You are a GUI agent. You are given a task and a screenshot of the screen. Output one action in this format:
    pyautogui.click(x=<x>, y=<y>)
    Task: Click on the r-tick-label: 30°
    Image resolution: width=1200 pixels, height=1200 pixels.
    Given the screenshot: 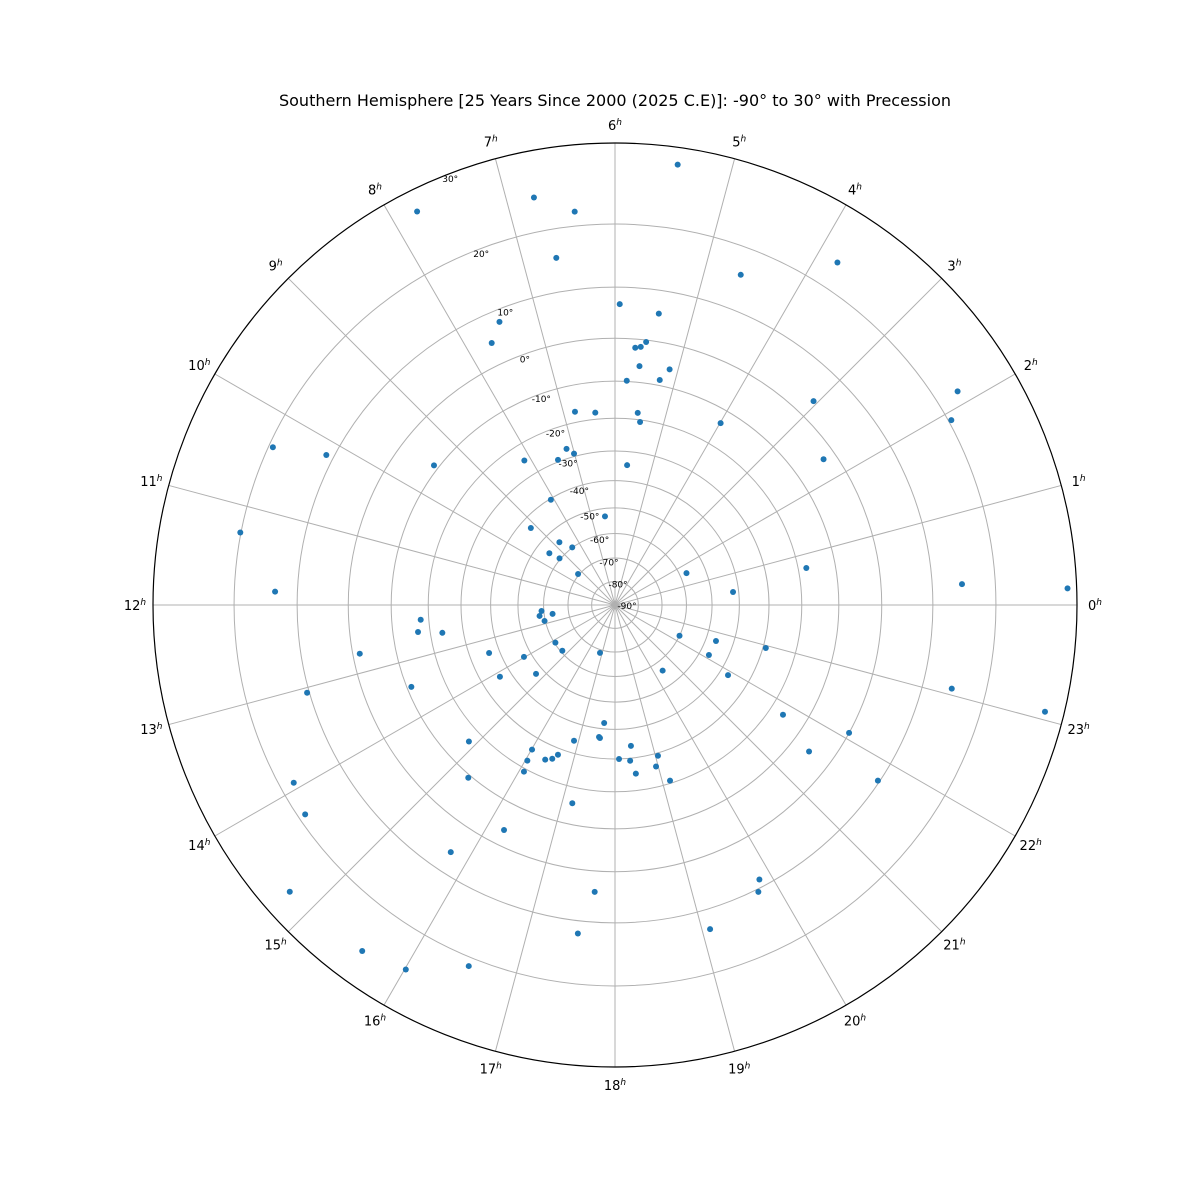 What is the action you would take?
    pyautogui.click(x=450, y=180)
    